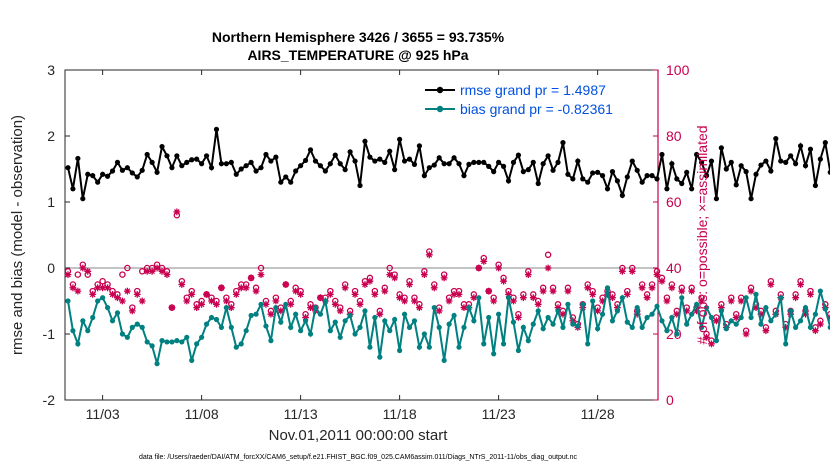 This screenshot has height=470, width=830. What do you see at coordinates (49, 400) in the screenshot?
I see `y-tick-label: -2` at bounding box center [49, 400].